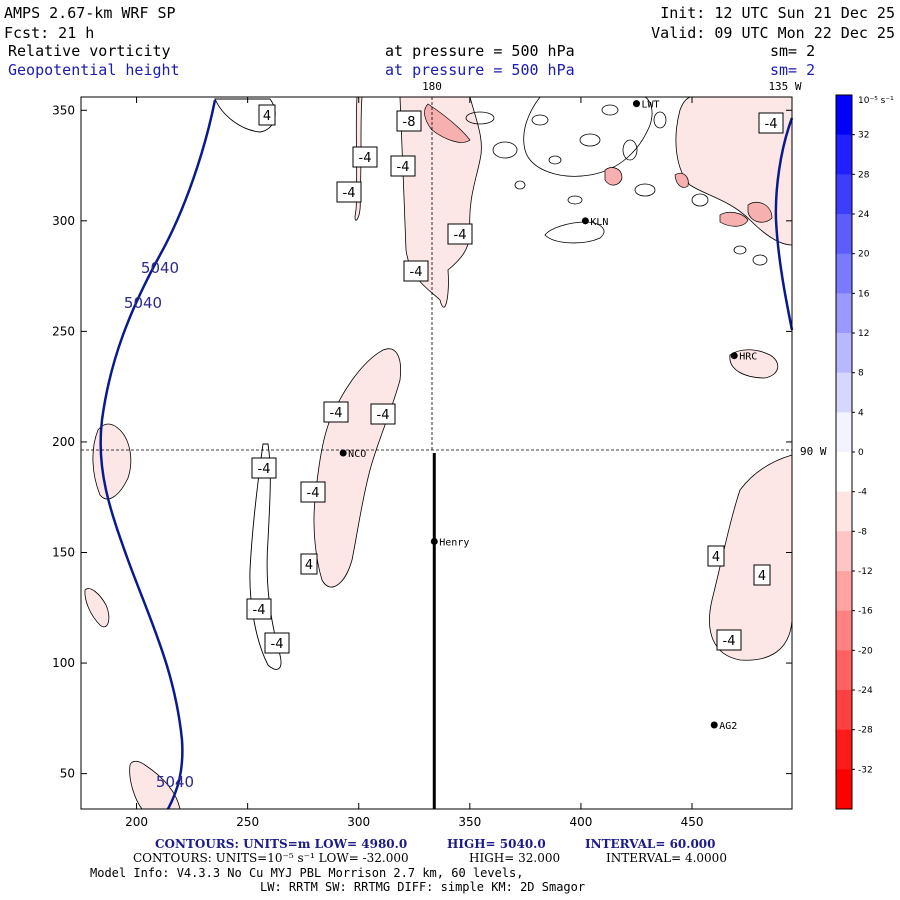 The image size is (900, 900). Describe the element at coordinates (63, 663) in the screenshot. I see `y-tick-label: 100` at that location.